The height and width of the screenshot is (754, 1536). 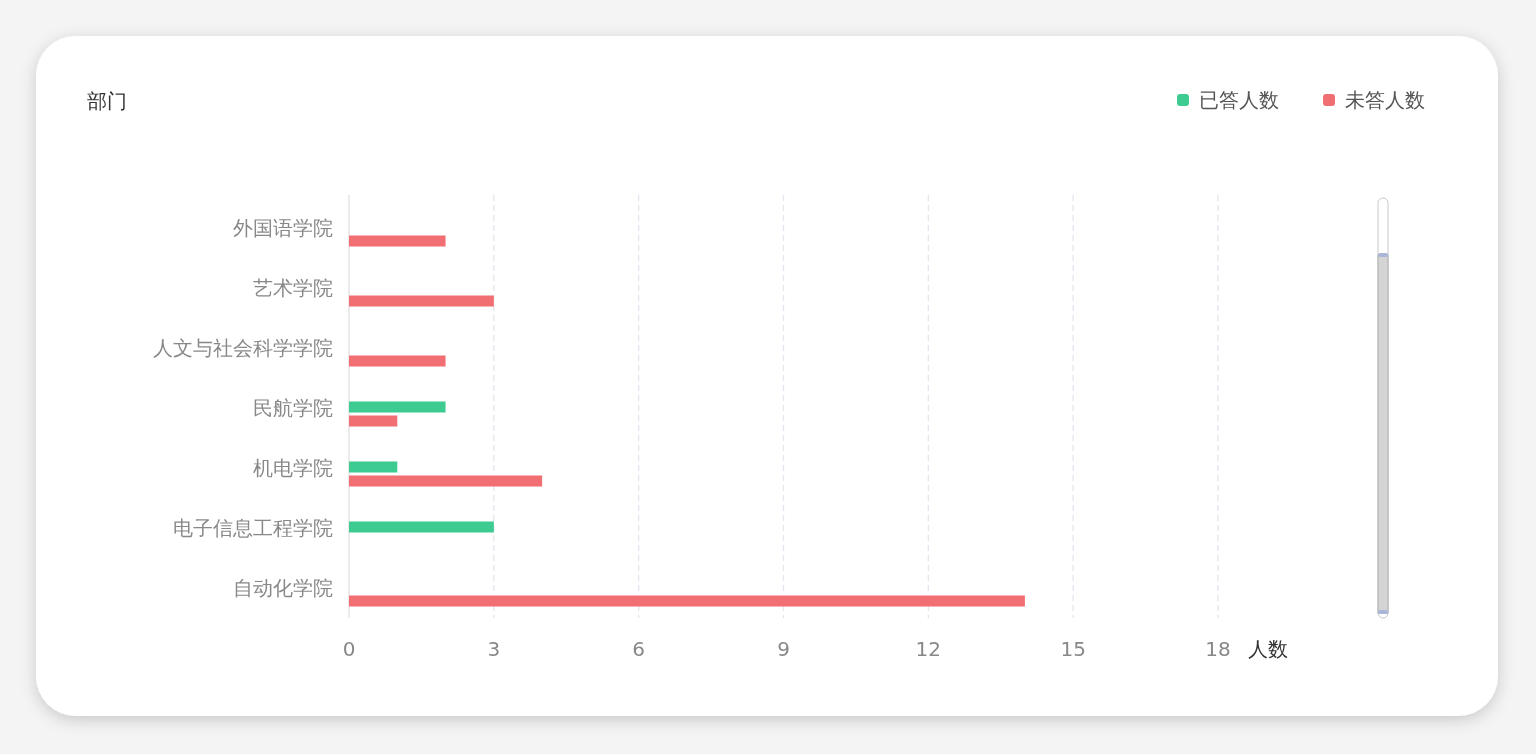 What do you see at coordinates (1268, 649) in the screenshot?
I see `x-axis-title: 人数` at bounding box center [1268, 649].